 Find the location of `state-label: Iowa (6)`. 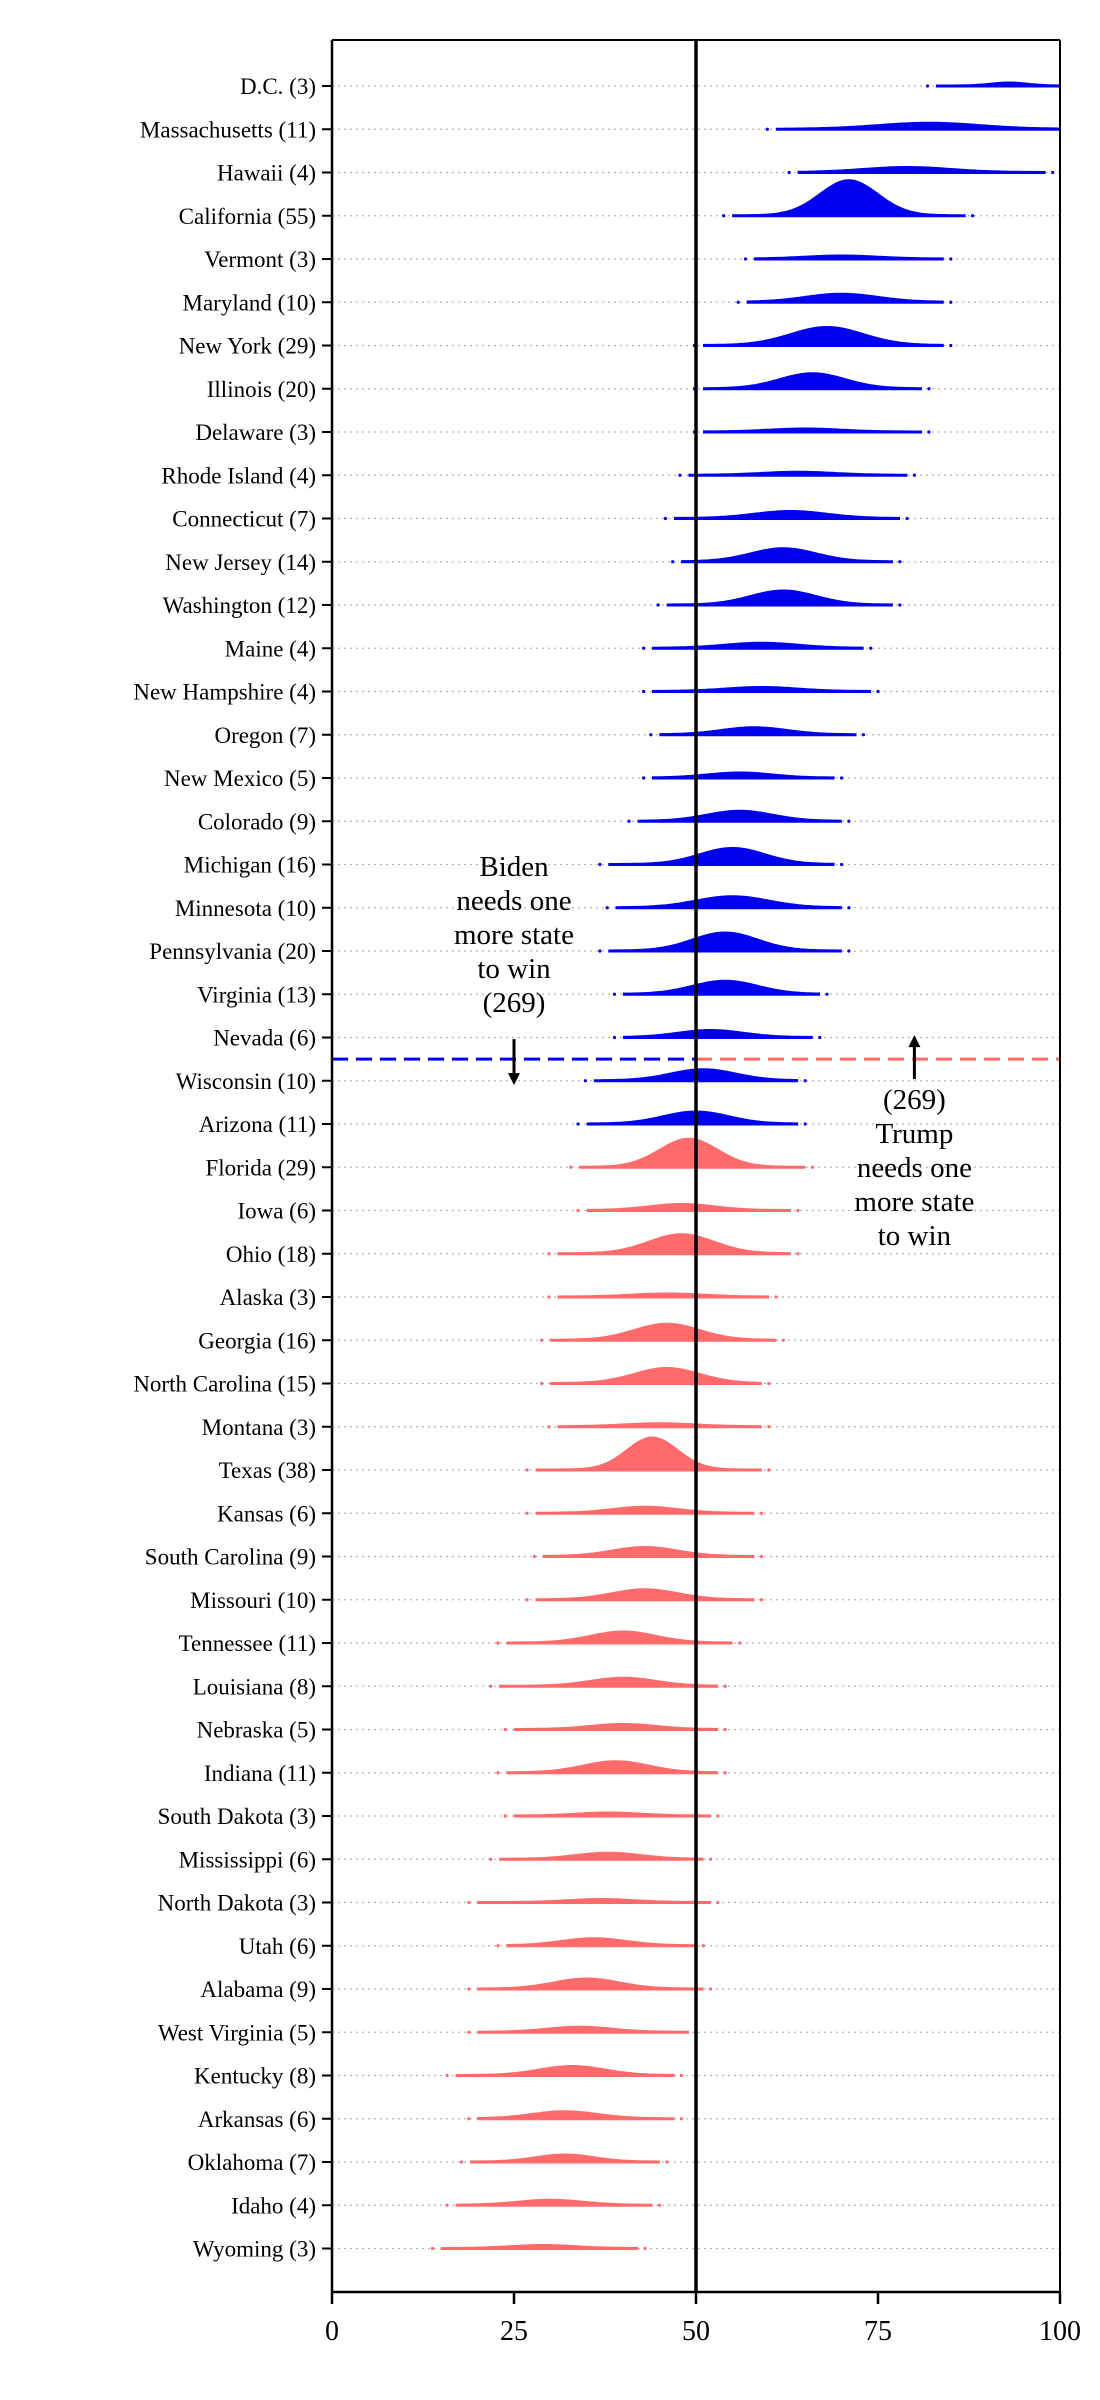

state-label: Iowa (6) is located at coordinates (276, 1211).